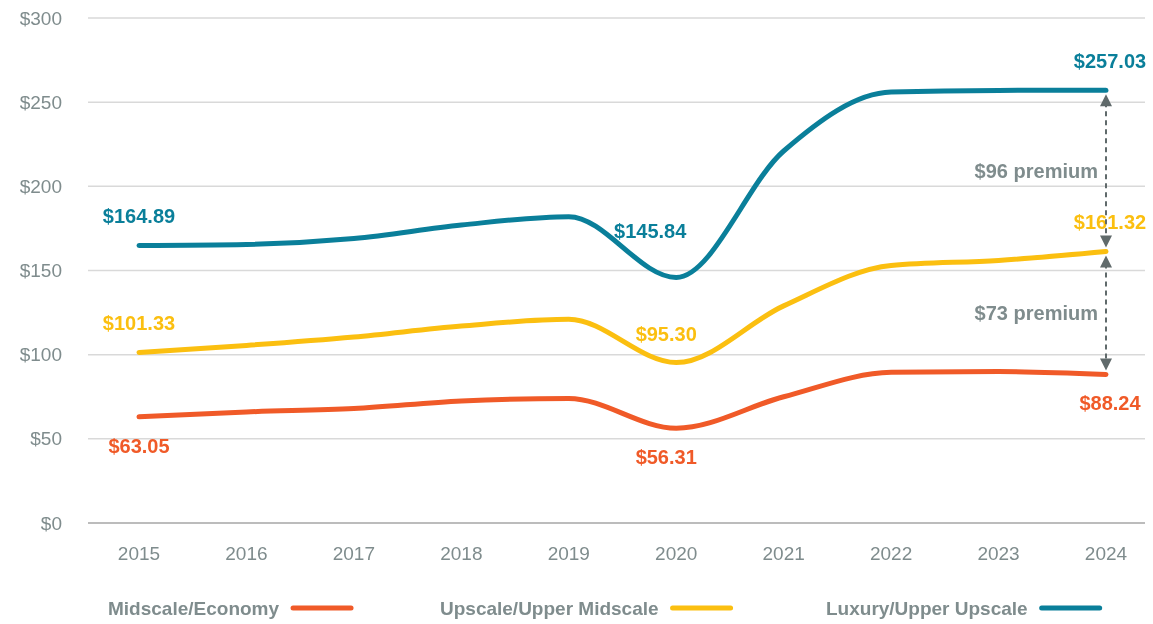 The image size is (1153, 624). What do you see at coordinates (783, 553) in the screenshot?
I see `x-tick-label: 2021` at bounding box center [783, 553].